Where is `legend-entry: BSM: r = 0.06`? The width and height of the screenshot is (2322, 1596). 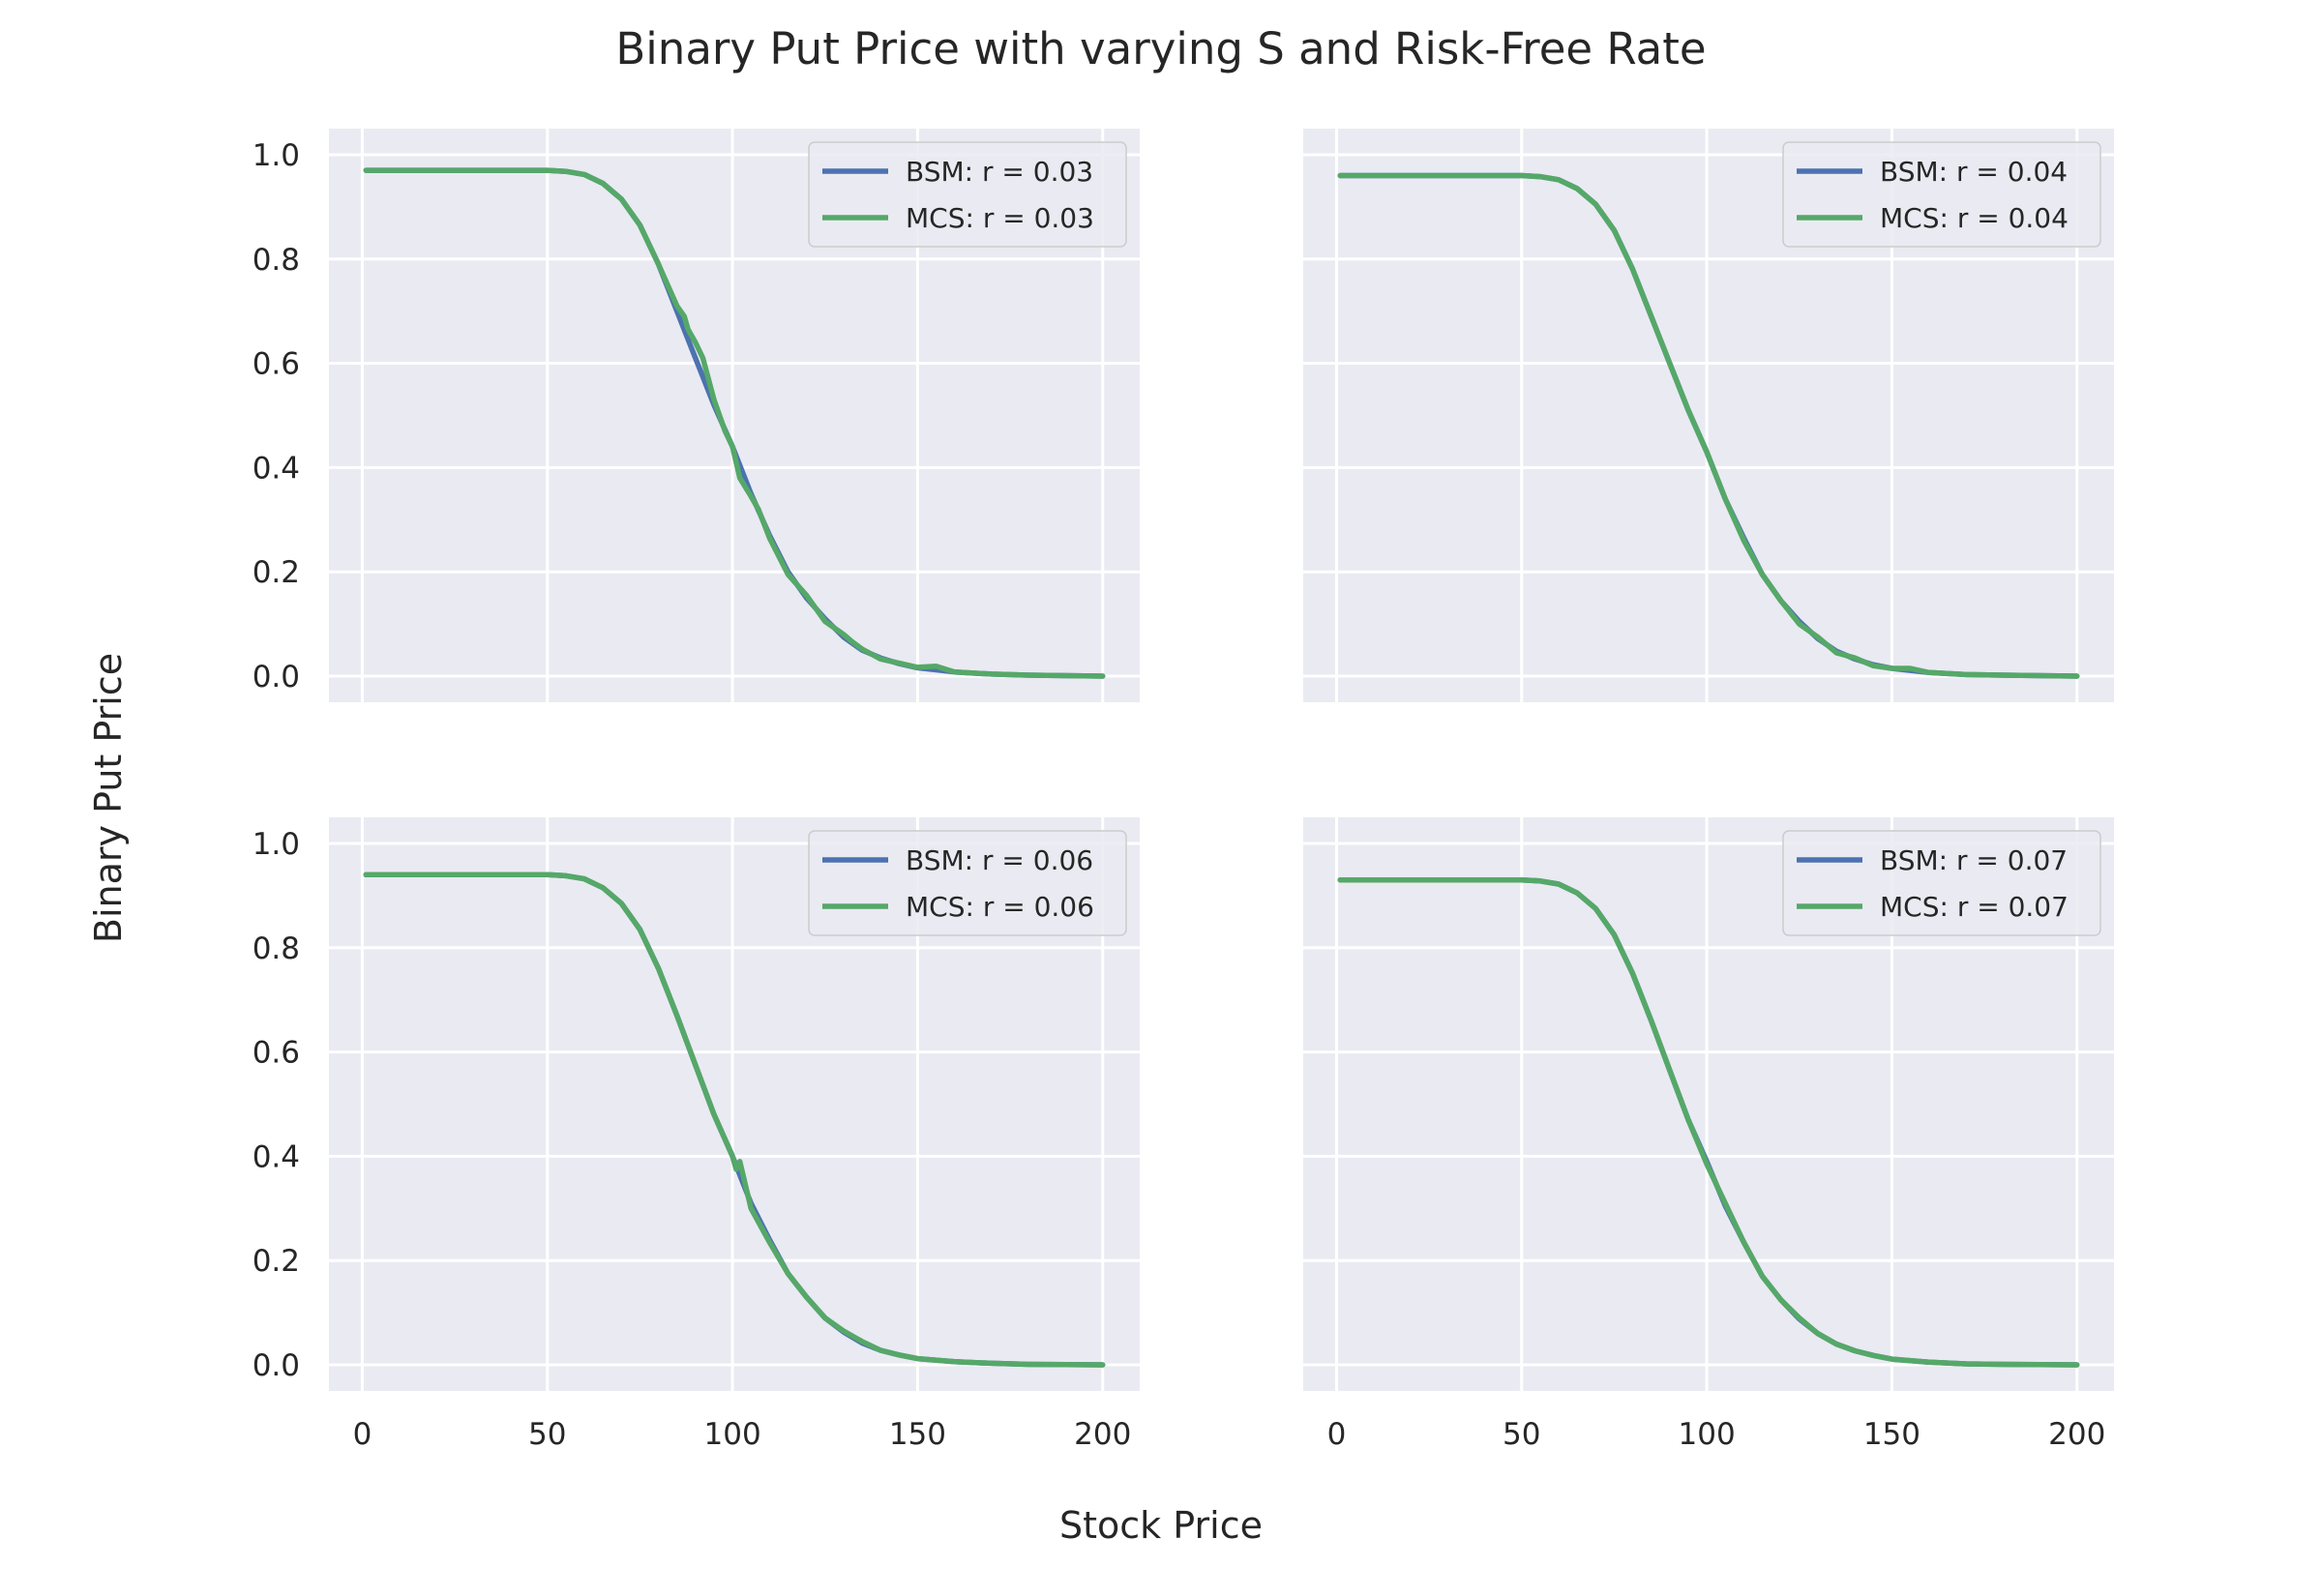
legend-entry: BSM: r = 0.06 is located at coordinates (999, 860).